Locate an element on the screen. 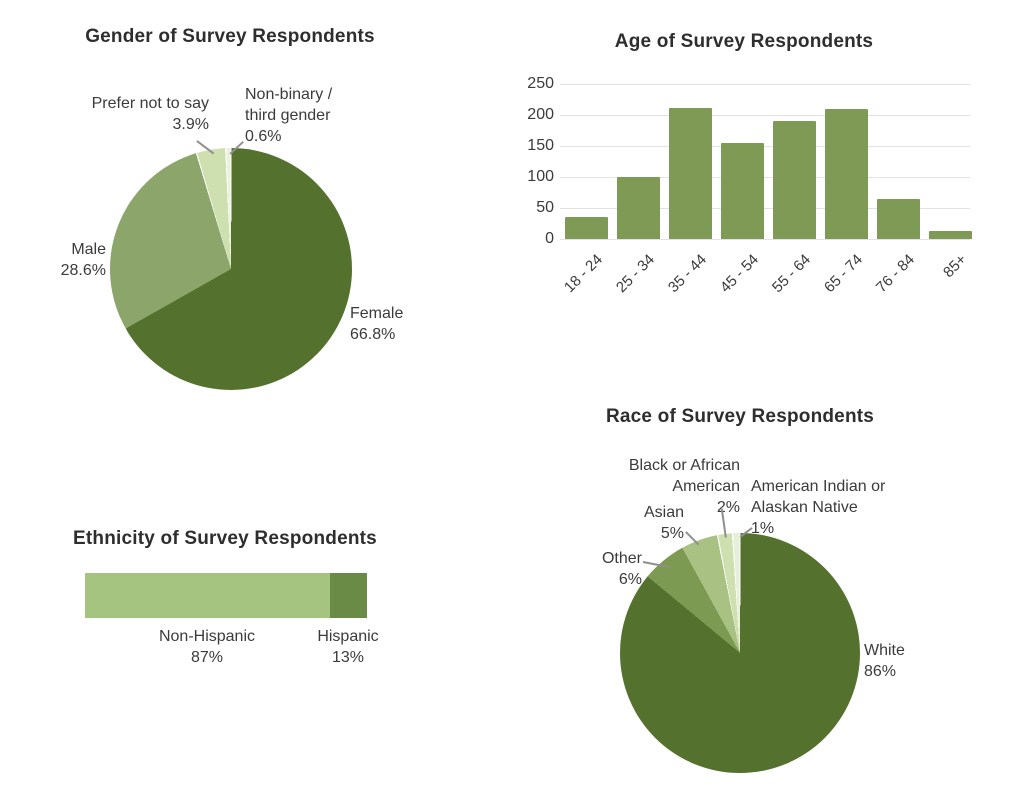 The image size is (1024, 805). gender-label-female: Female 66.8% is located at coordinates (376, 324).